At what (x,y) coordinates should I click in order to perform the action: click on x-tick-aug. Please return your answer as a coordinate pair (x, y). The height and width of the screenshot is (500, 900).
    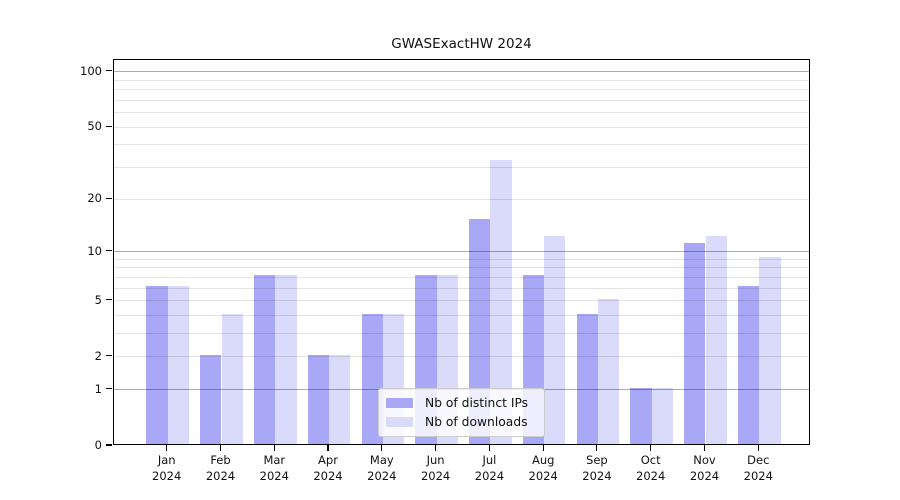
    Looking at the image, I should click on (543, 448).